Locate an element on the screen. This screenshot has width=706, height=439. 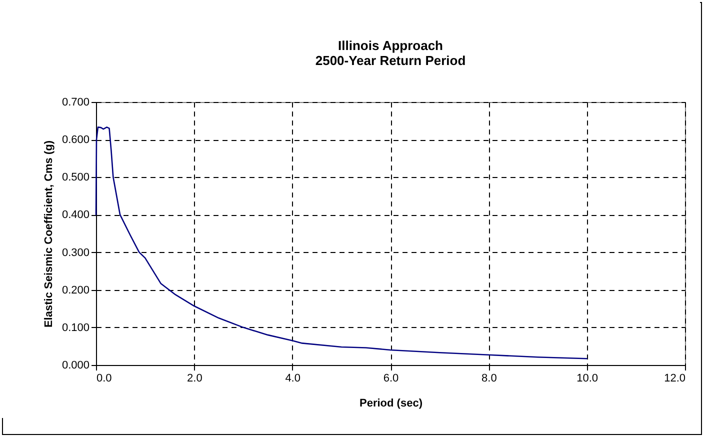
y-tick-label: 0.200 is located at coordinates (76, 290).